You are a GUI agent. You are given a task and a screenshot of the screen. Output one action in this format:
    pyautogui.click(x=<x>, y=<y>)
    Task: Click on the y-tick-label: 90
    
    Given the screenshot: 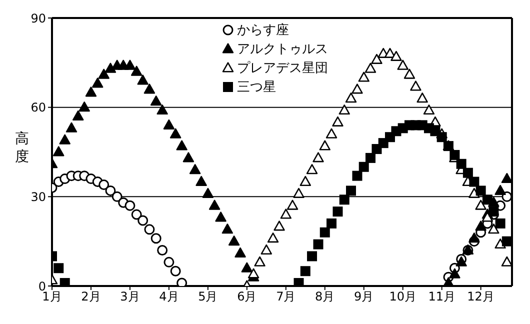 What is the action you would take?
    pyautogui.click(x=38, y=18)
    